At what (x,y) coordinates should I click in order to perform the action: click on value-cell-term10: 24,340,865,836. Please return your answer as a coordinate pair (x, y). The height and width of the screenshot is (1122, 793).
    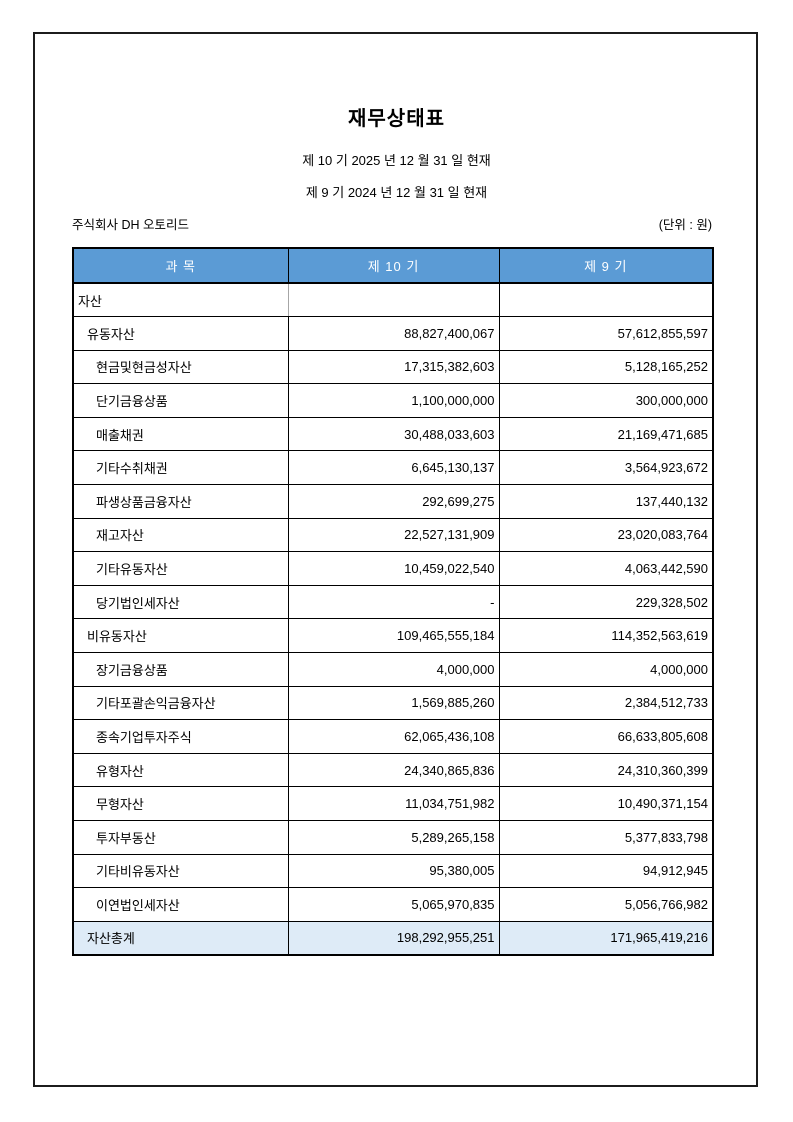
    Looking at the image, I should click on (393, 770).